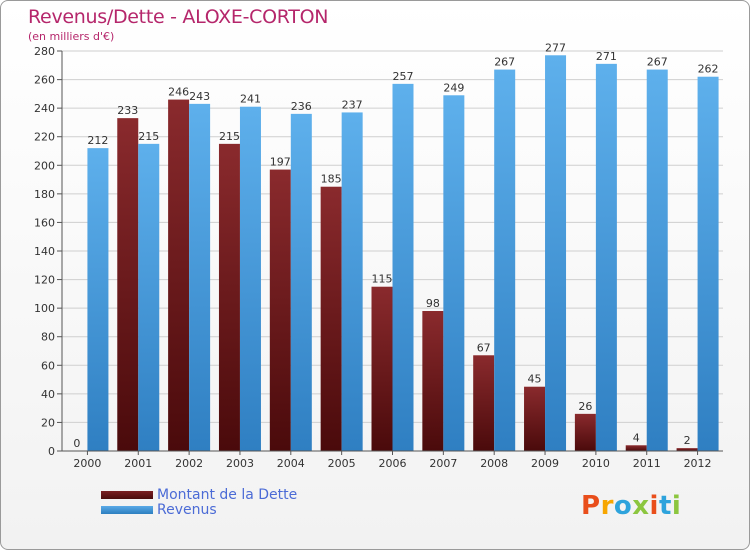 Image resolution: width=750 pixels, height=550 pixels. Describe the element at coordinates (44, 251) in the screenshot. I see `y-tick-label: 140` at that location.